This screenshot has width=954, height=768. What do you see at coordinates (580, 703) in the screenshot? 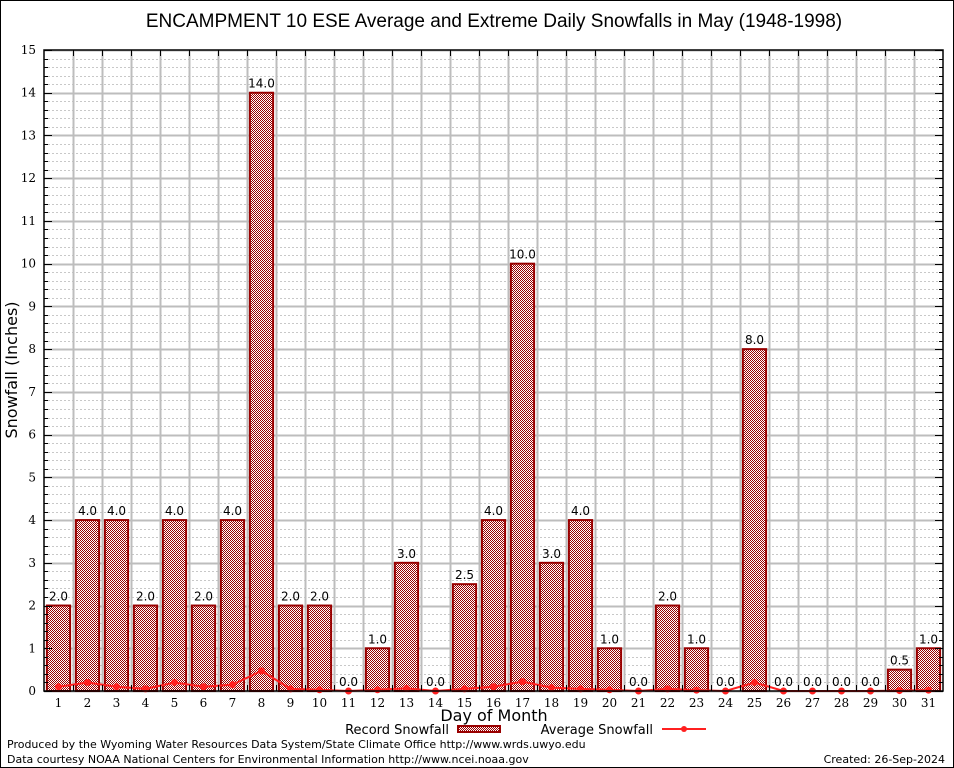
I see `x-tick-label: 19` at bounding box center [580, 703].